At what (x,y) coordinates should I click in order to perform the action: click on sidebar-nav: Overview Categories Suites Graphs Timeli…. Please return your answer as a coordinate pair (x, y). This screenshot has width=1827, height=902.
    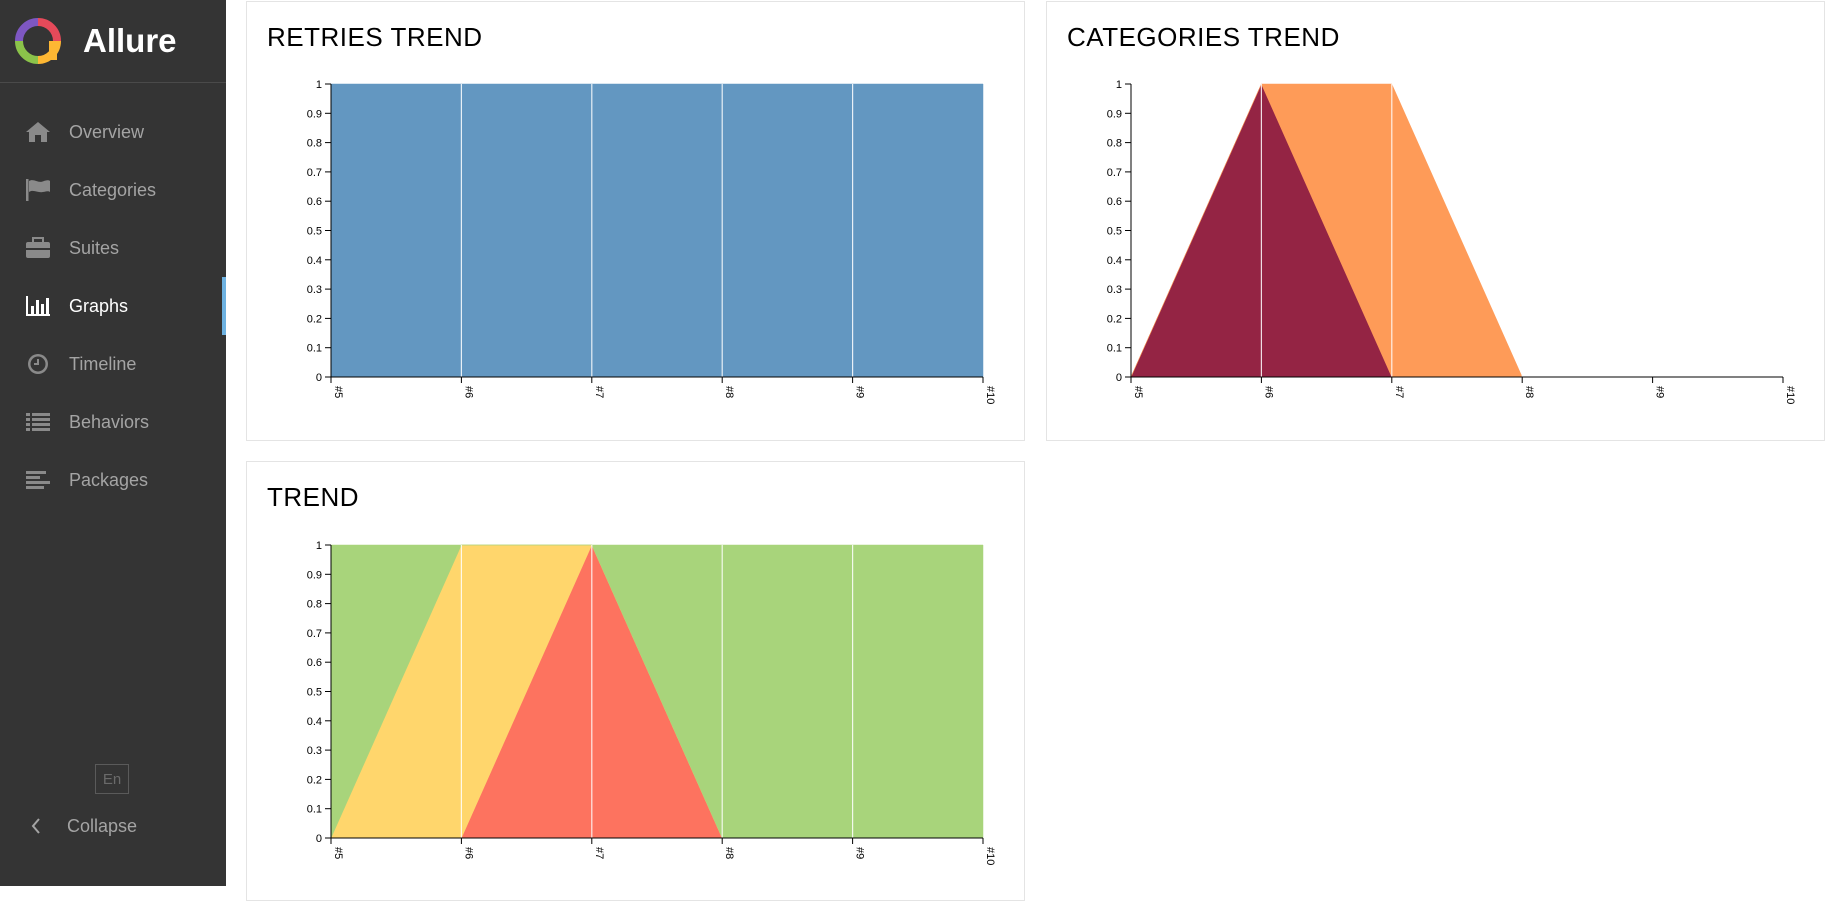
    Looking at the image, I should click on (113, 306).